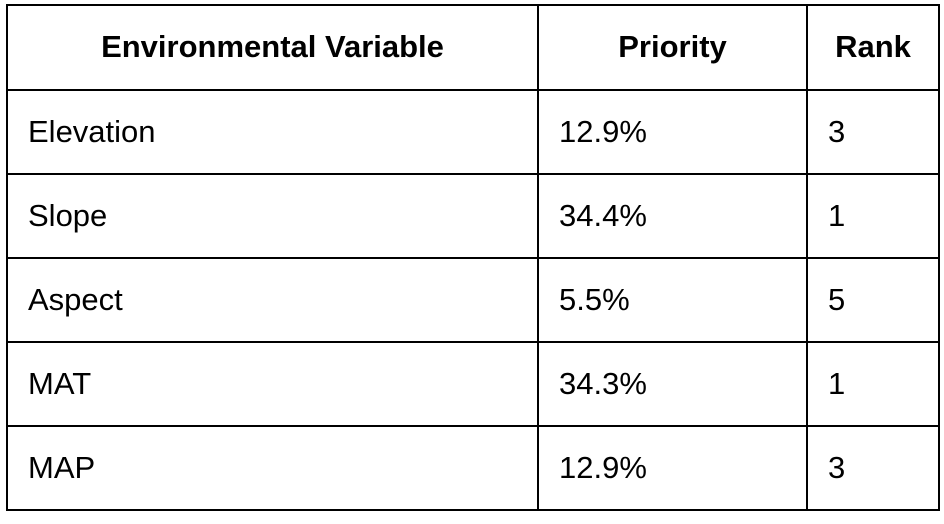  What do you see at coordinates (272, 384) in the screenshot?
I see `variable-cell: MAT` at bounding box center [272, 384].